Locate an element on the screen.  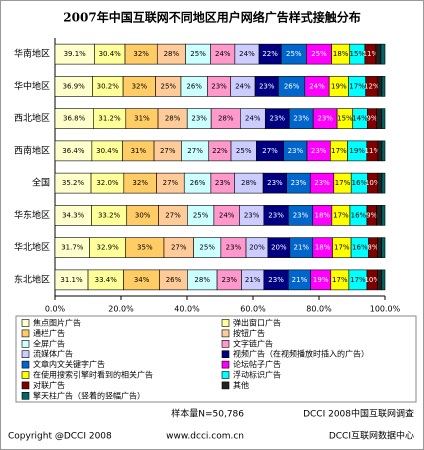
data-label: 18% is located at coordinates (323, 248).